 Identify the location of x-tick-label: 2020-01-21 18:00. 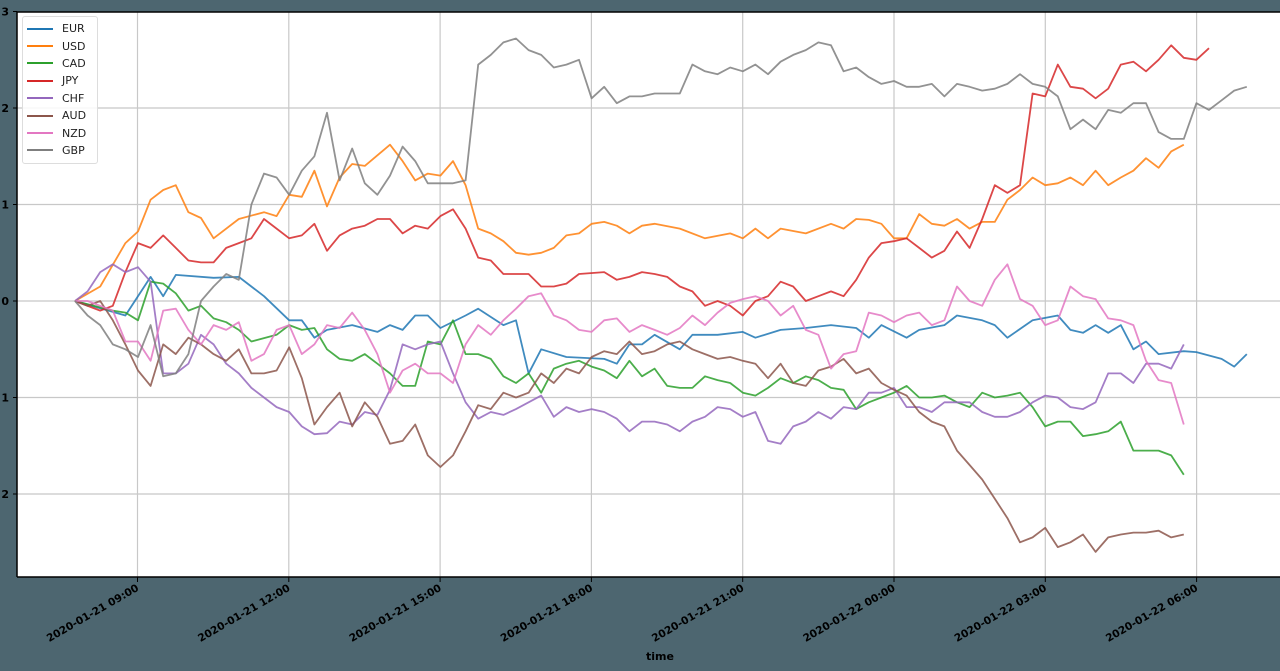
(547, 613).